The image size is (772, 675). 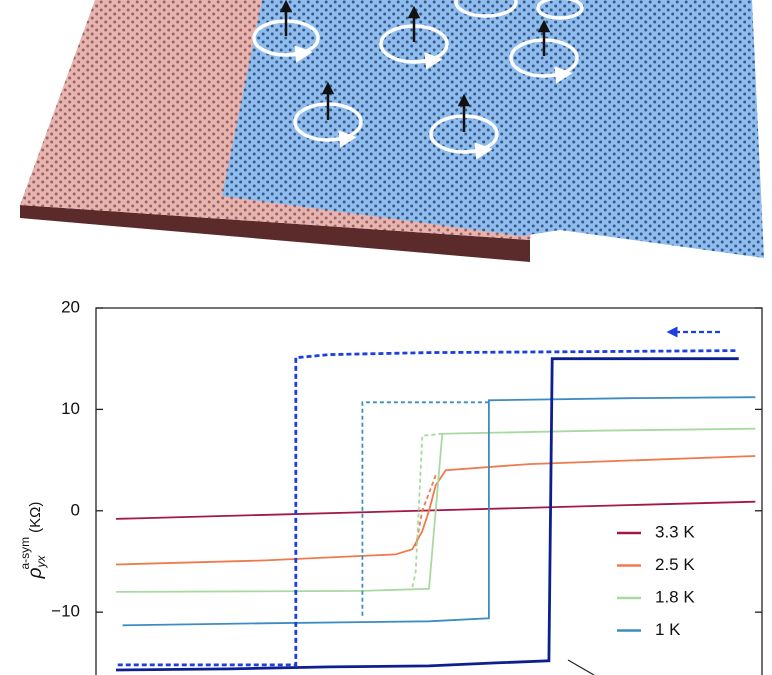 I want to click on callout-leader, so click(x=581, y=667).